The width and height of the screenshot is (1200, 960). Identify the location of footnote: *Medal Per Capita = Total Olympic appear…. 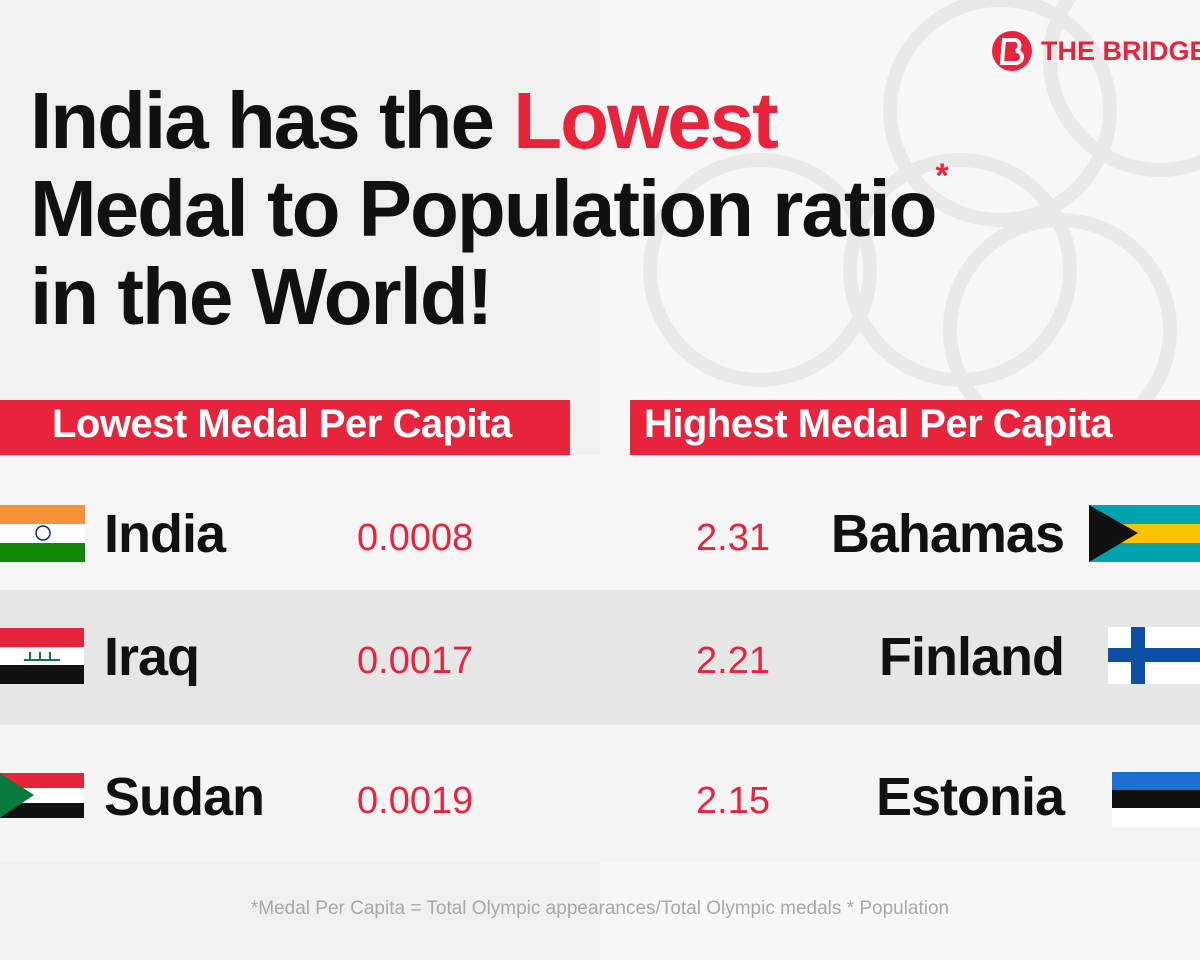
(600, 908).